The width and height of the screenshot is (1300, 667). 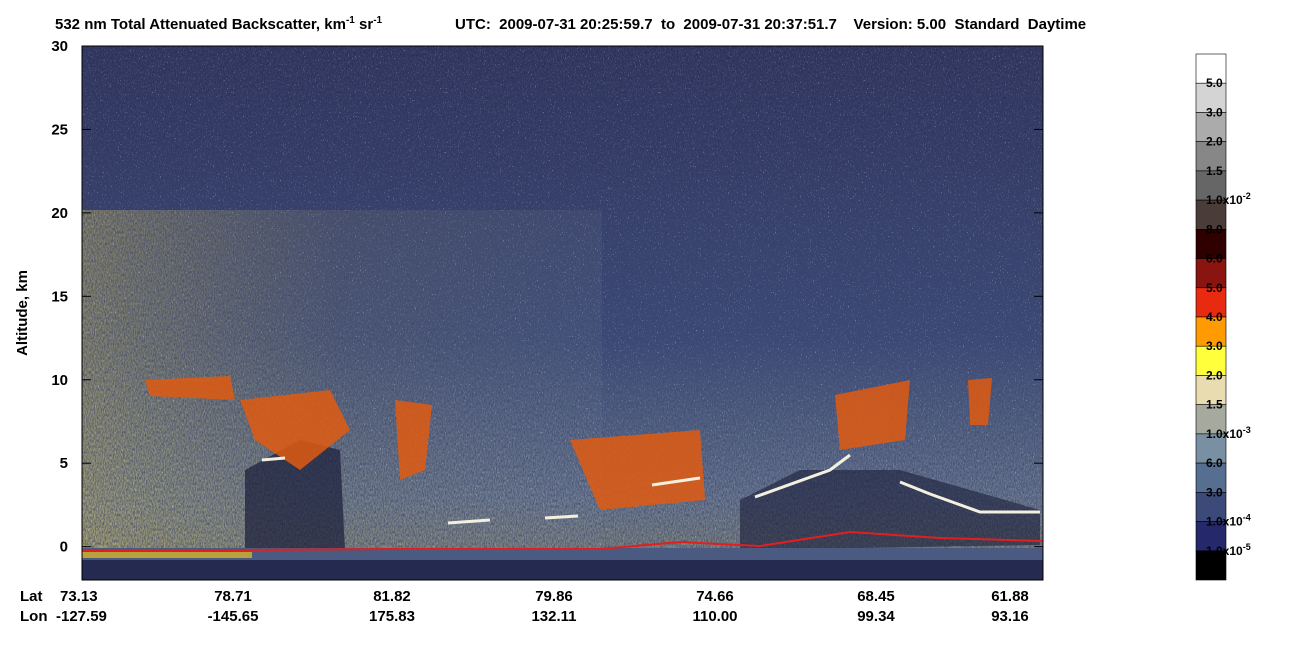 What do you see at coordinates (22, 313) in the screenshot?
I see `y-axis-label: Altitude, km` at bounding box center [22, 313].